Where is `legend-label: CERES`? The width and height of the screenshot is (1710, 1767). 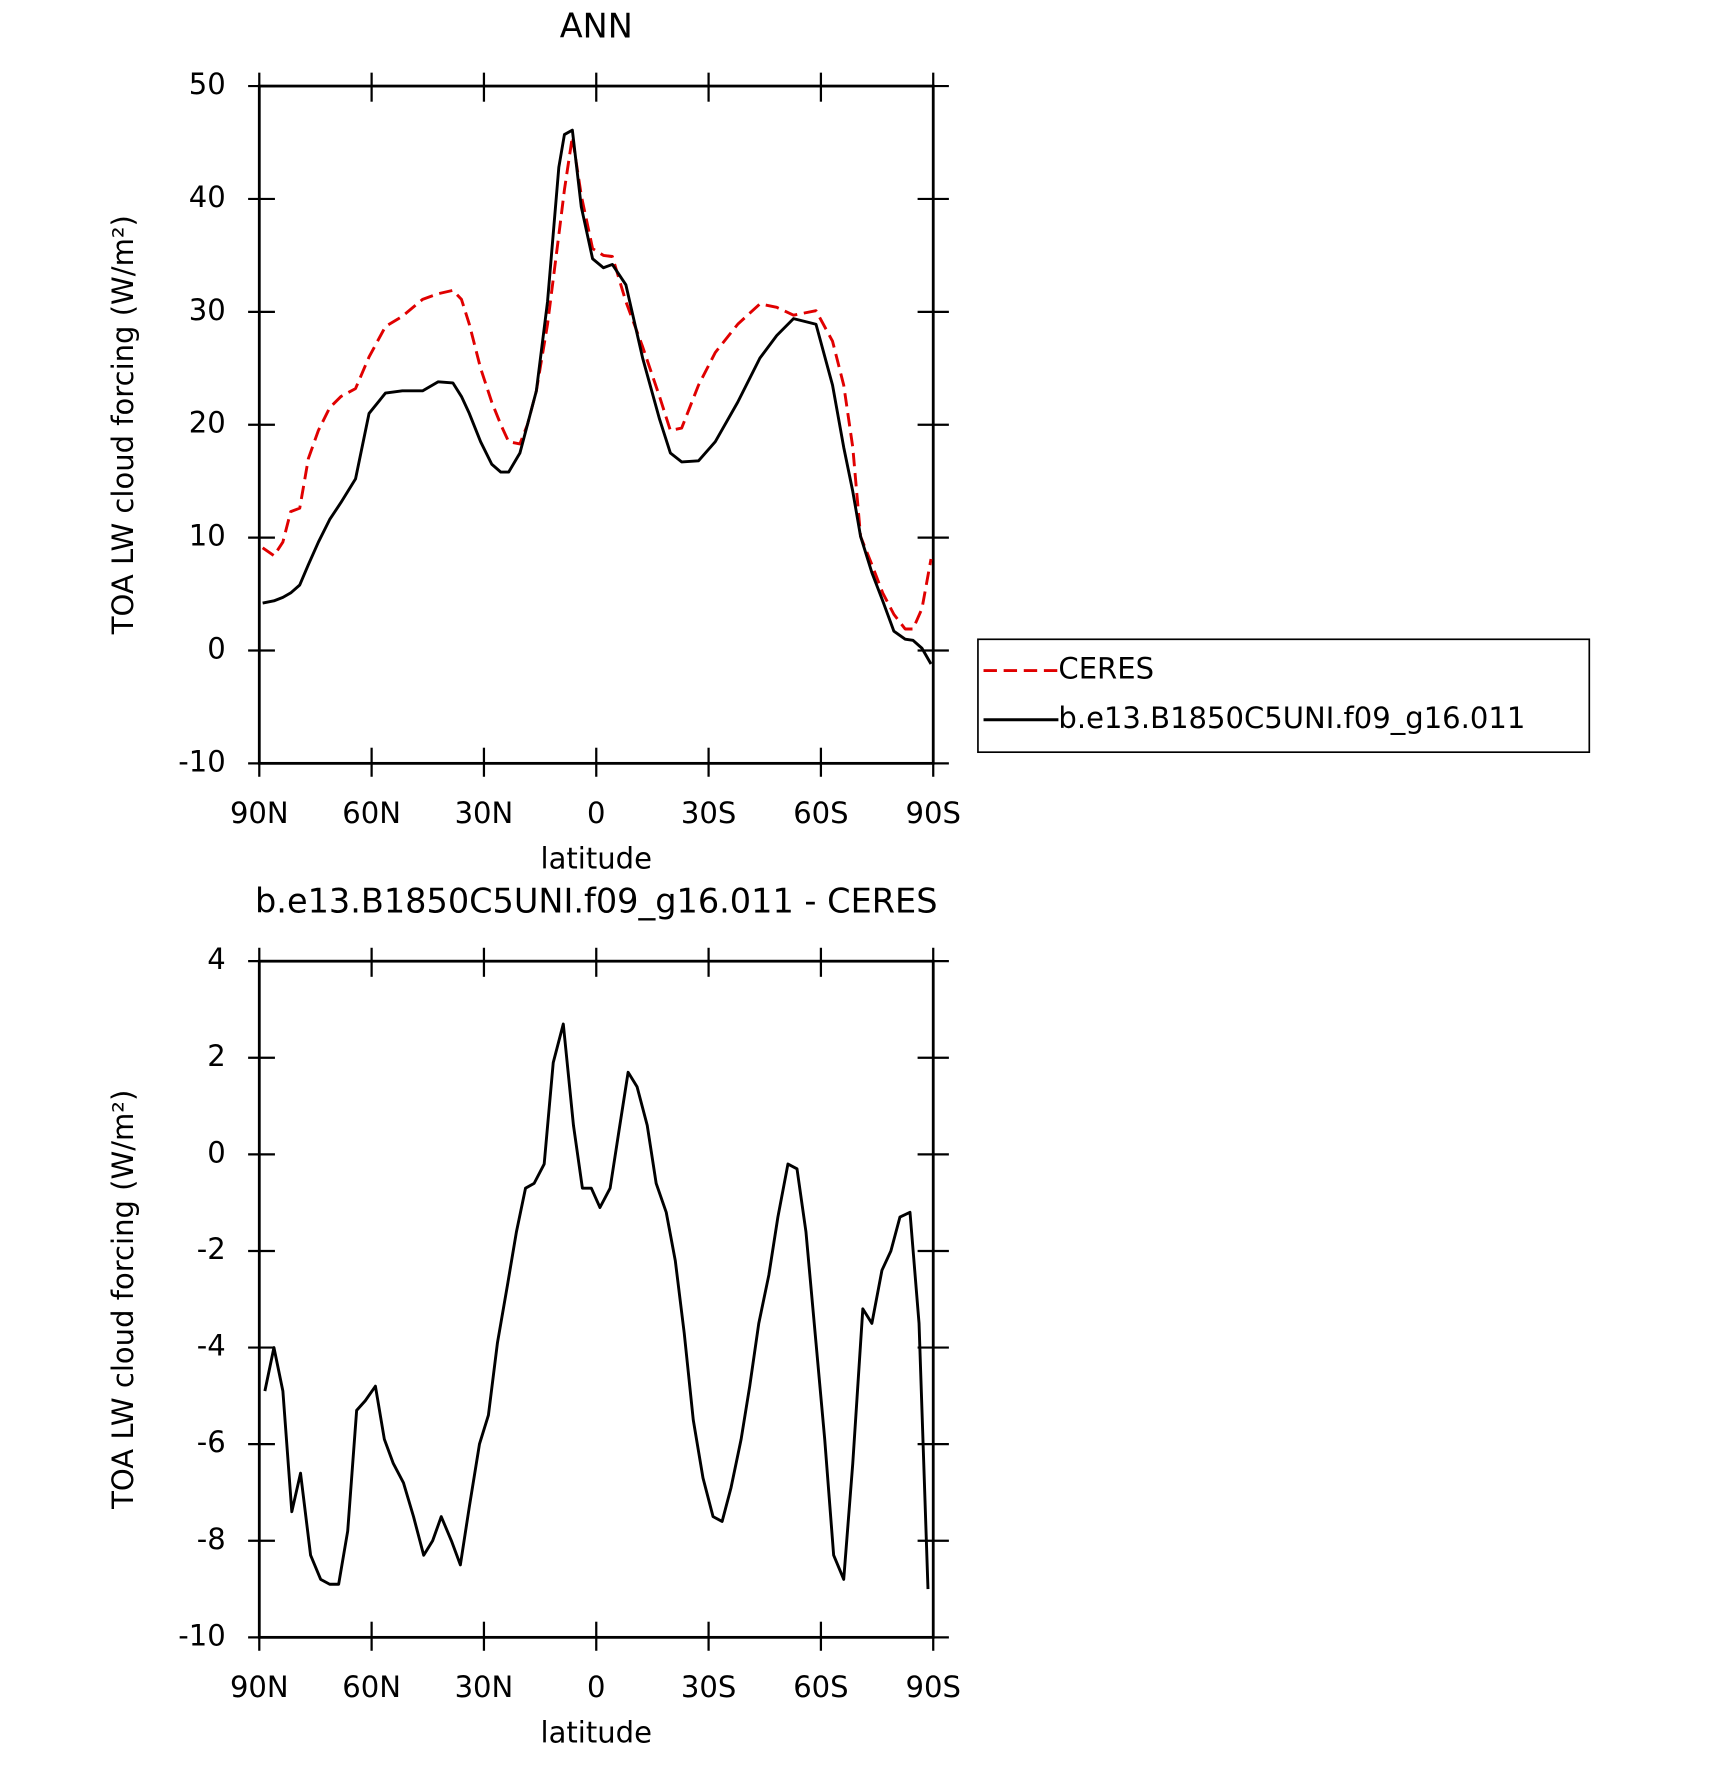 legend-label: CERES is located at coordinates (1106, 669).